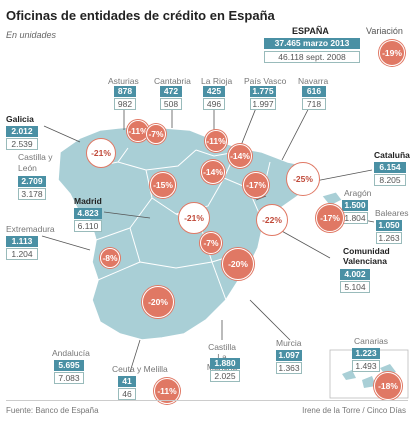  I want to click on region-value-2013-extremadura: 1.113, so click(22, 241).